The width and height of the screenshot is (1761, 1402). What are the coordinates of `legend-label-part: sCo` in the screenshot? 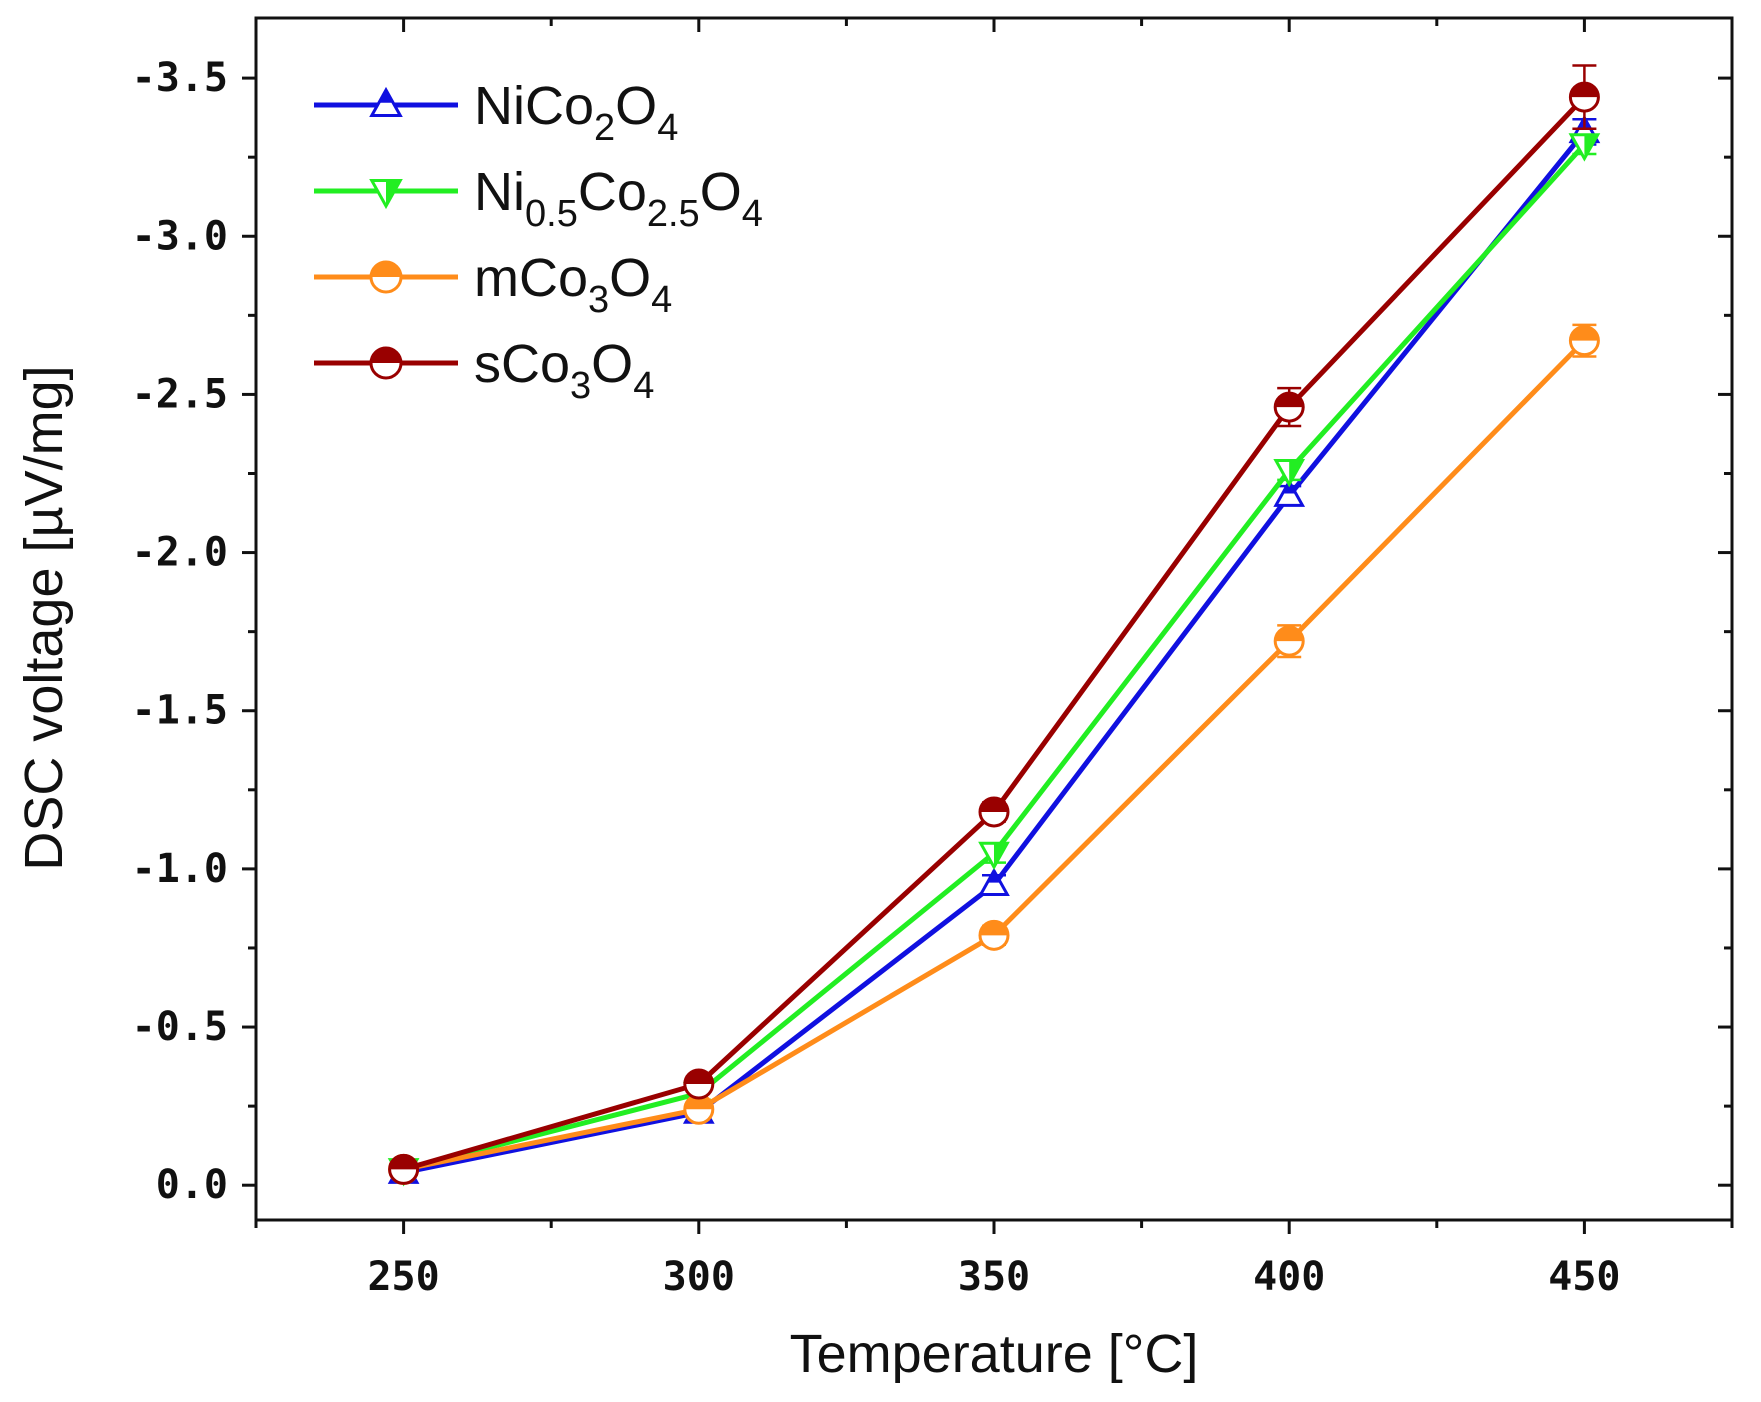 It's located at (522, 364).